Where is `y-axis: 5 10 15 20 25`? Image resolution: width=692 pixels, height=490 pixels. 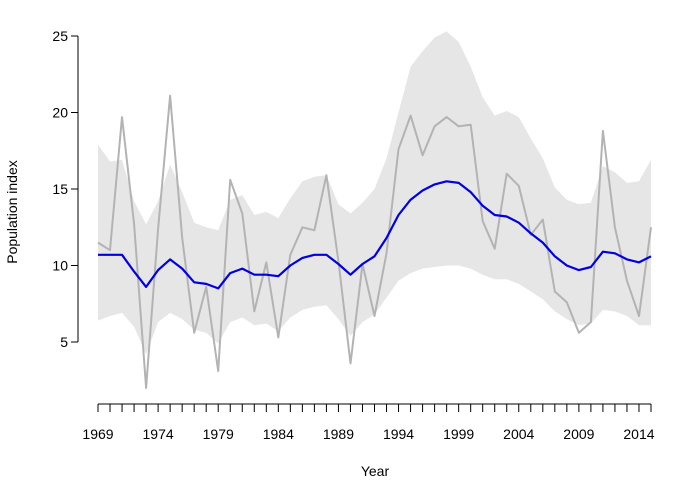
y-axis: 5 10 15 20 25 is located at coordinates (65, 189).